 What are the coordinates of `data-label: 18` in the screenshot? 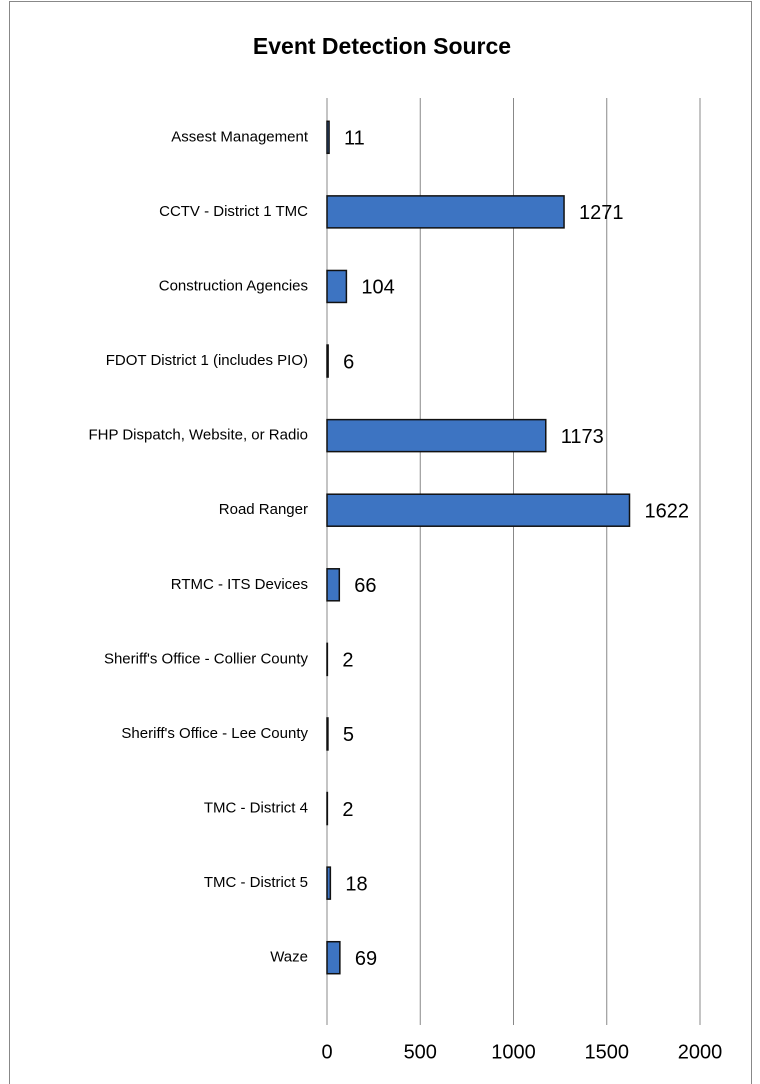 It's located at (356, 884).